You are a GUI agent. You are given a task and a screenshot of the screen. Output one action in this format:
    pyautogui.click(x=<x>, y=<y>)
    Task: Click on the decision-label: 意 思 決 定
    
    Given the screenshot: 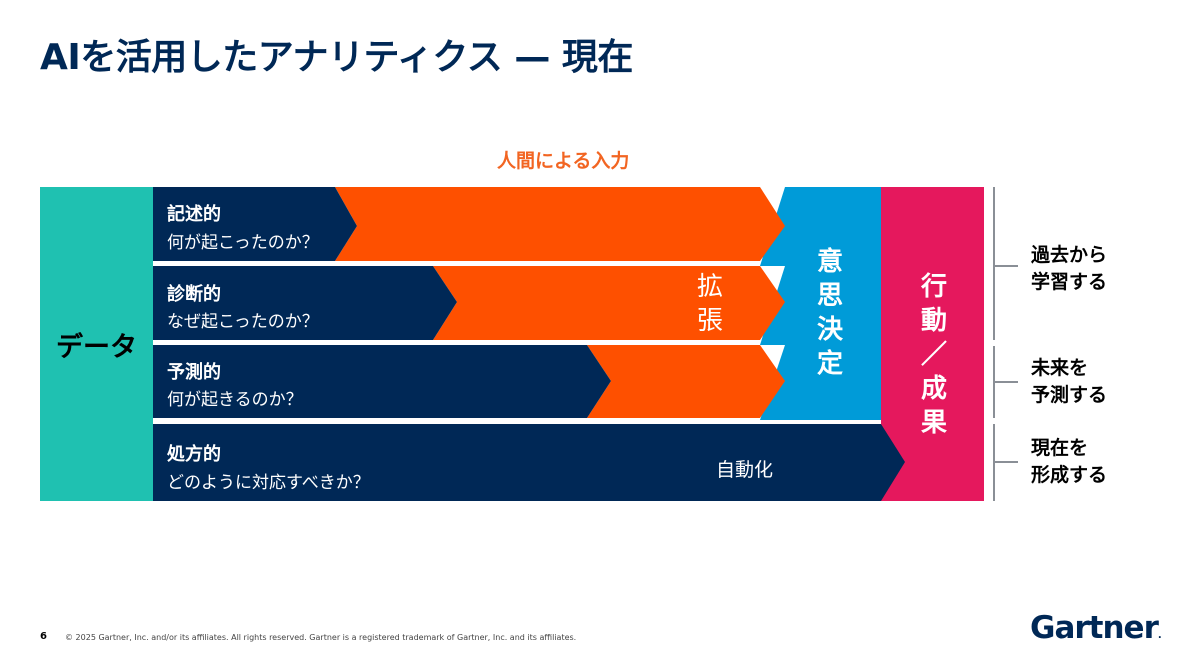 What is the action you would take?
    pyautogui.click(x=829, y=313)
    